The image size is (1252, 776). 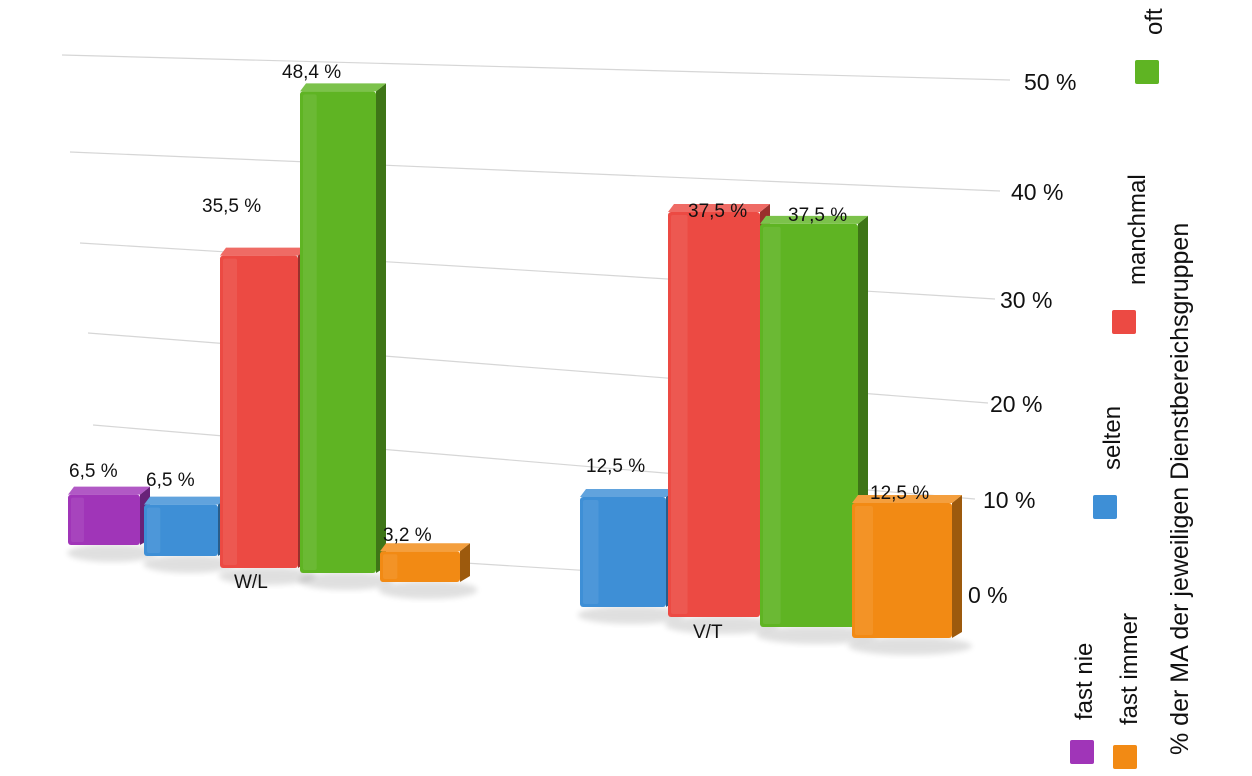 I want to click on legend-label: manchmal, so click(x=1137, y=229).